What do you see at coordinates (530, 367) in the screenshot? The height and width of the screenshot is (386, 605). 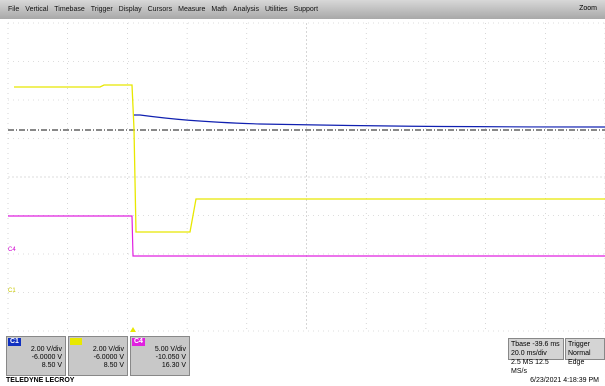 I see `rate: 12.5 MS/s` at bounding box center [530, 367].